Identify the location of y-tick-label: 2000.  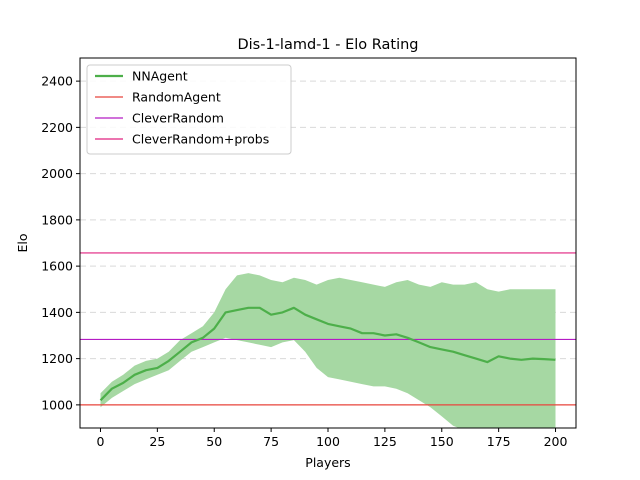
(57, 173).